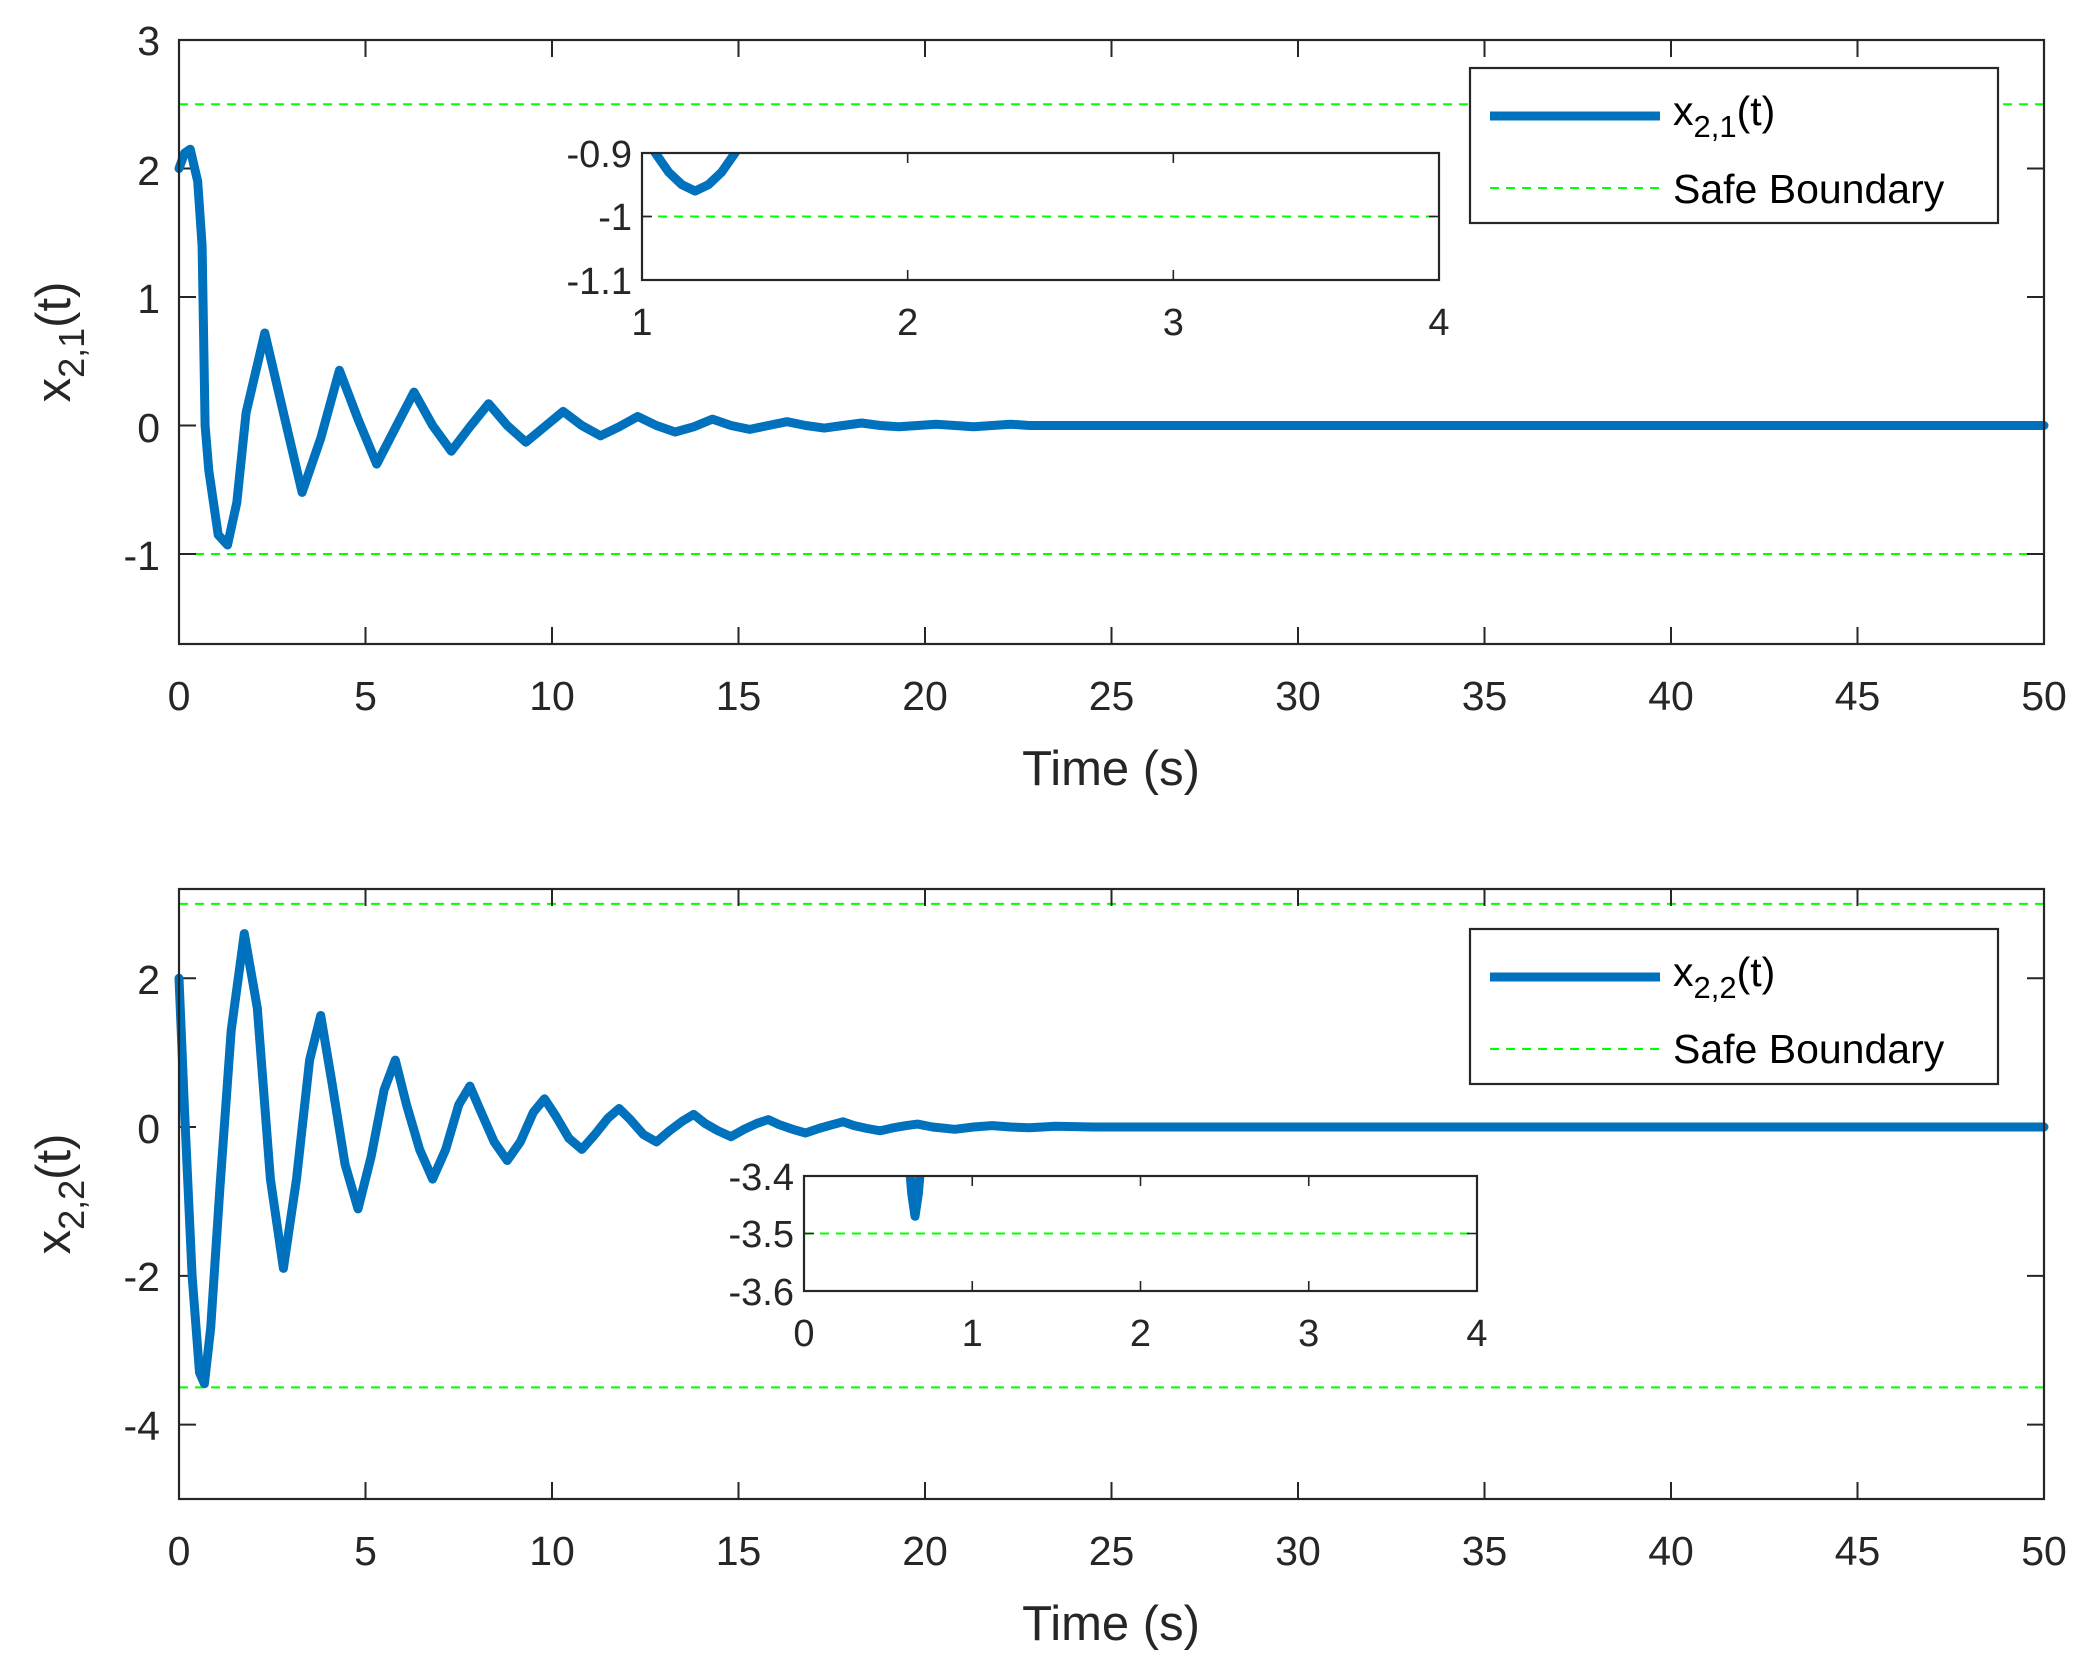 This screenshot has height=1670, width=2084. What do you see at coordinates (1140, 1334) in the screenshot?
I see `panel-2-inset-xtick-label: 2` at bounding box center [1140, 1334].